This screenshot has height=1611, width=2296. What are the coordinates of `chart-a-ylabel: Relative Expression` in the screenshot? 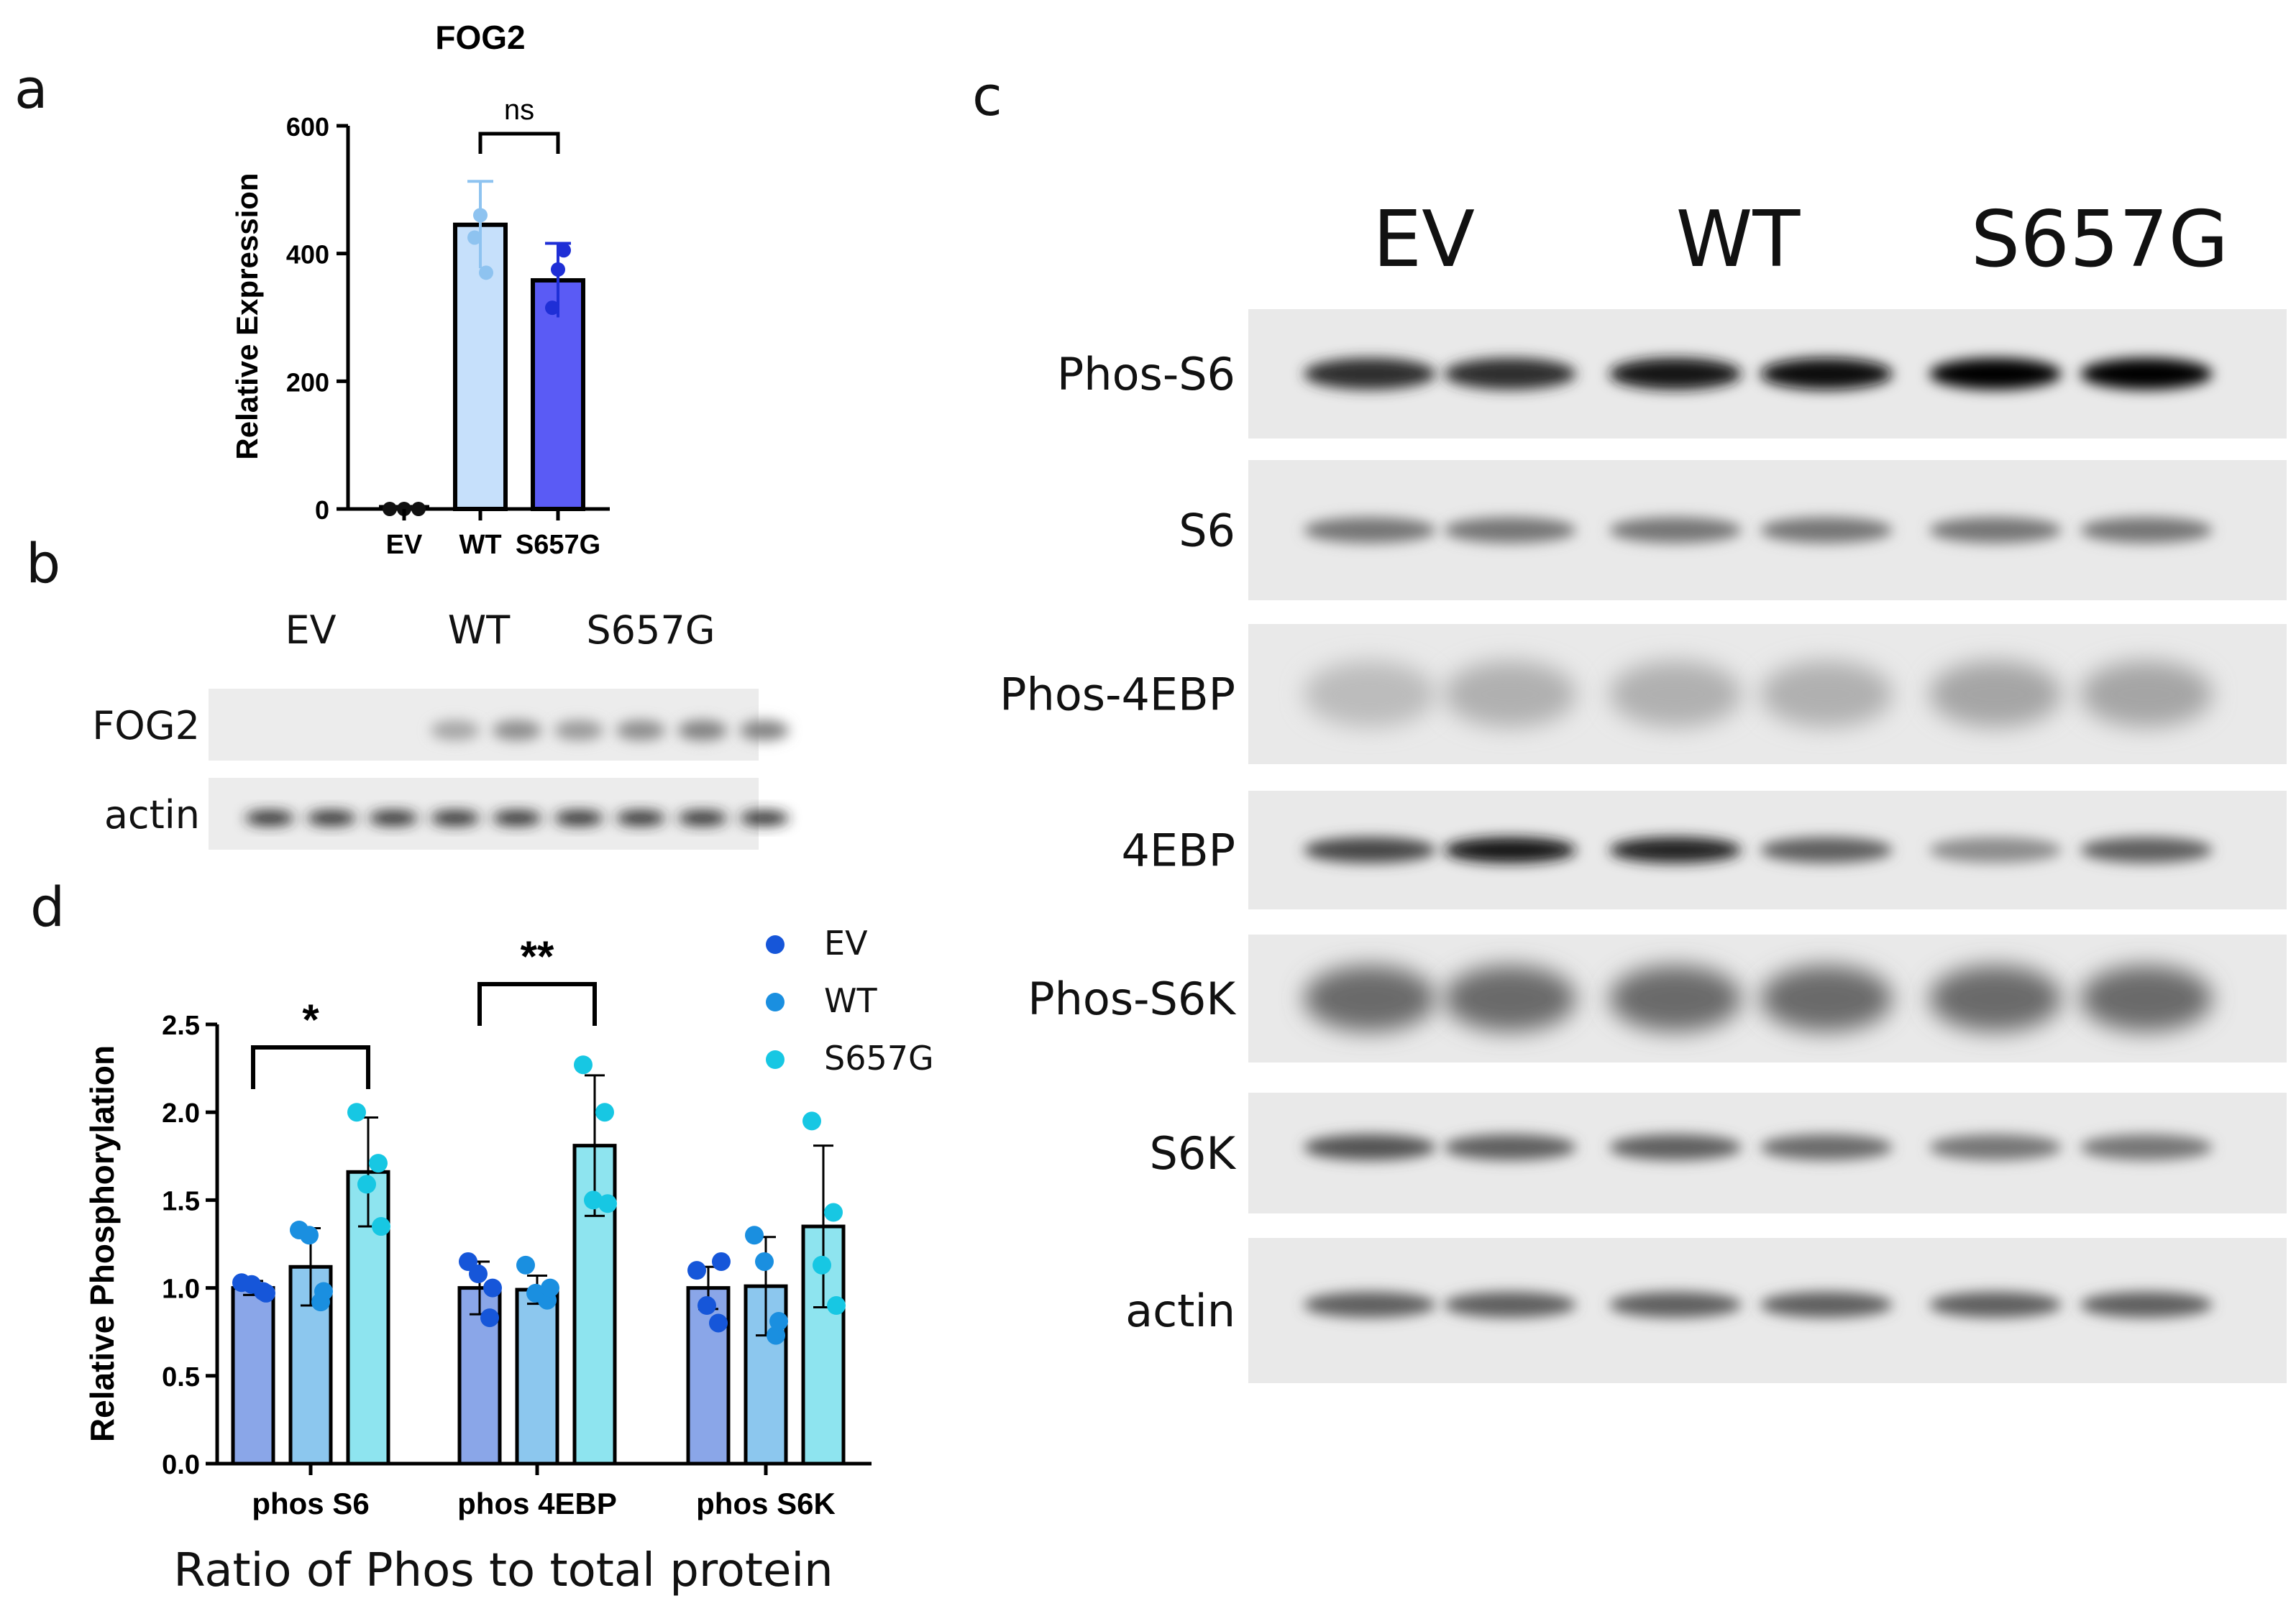 It's located at (247, 316).